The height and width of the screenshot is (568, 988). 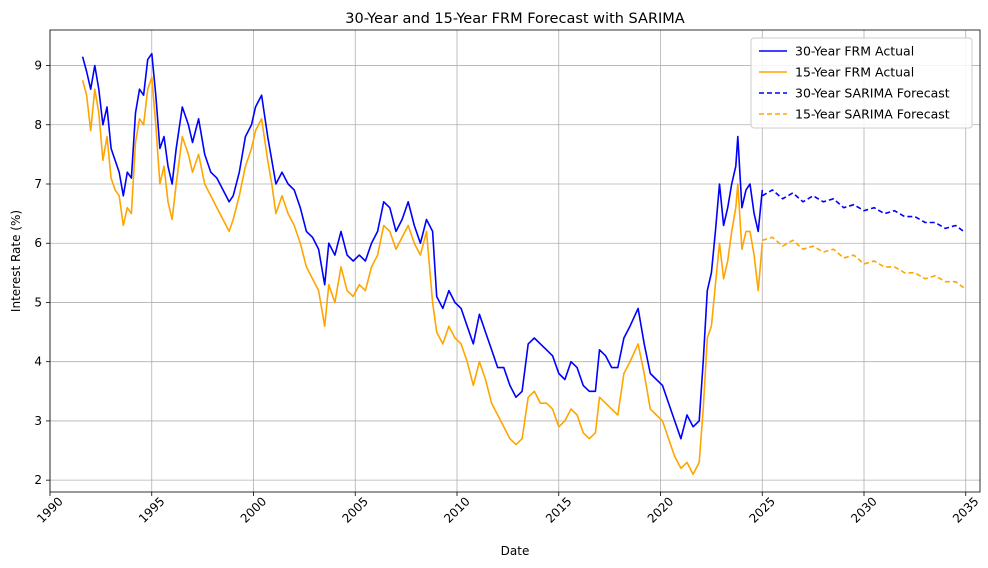 I want to click on y-tick-label: 6, so click(x=38, y=243).